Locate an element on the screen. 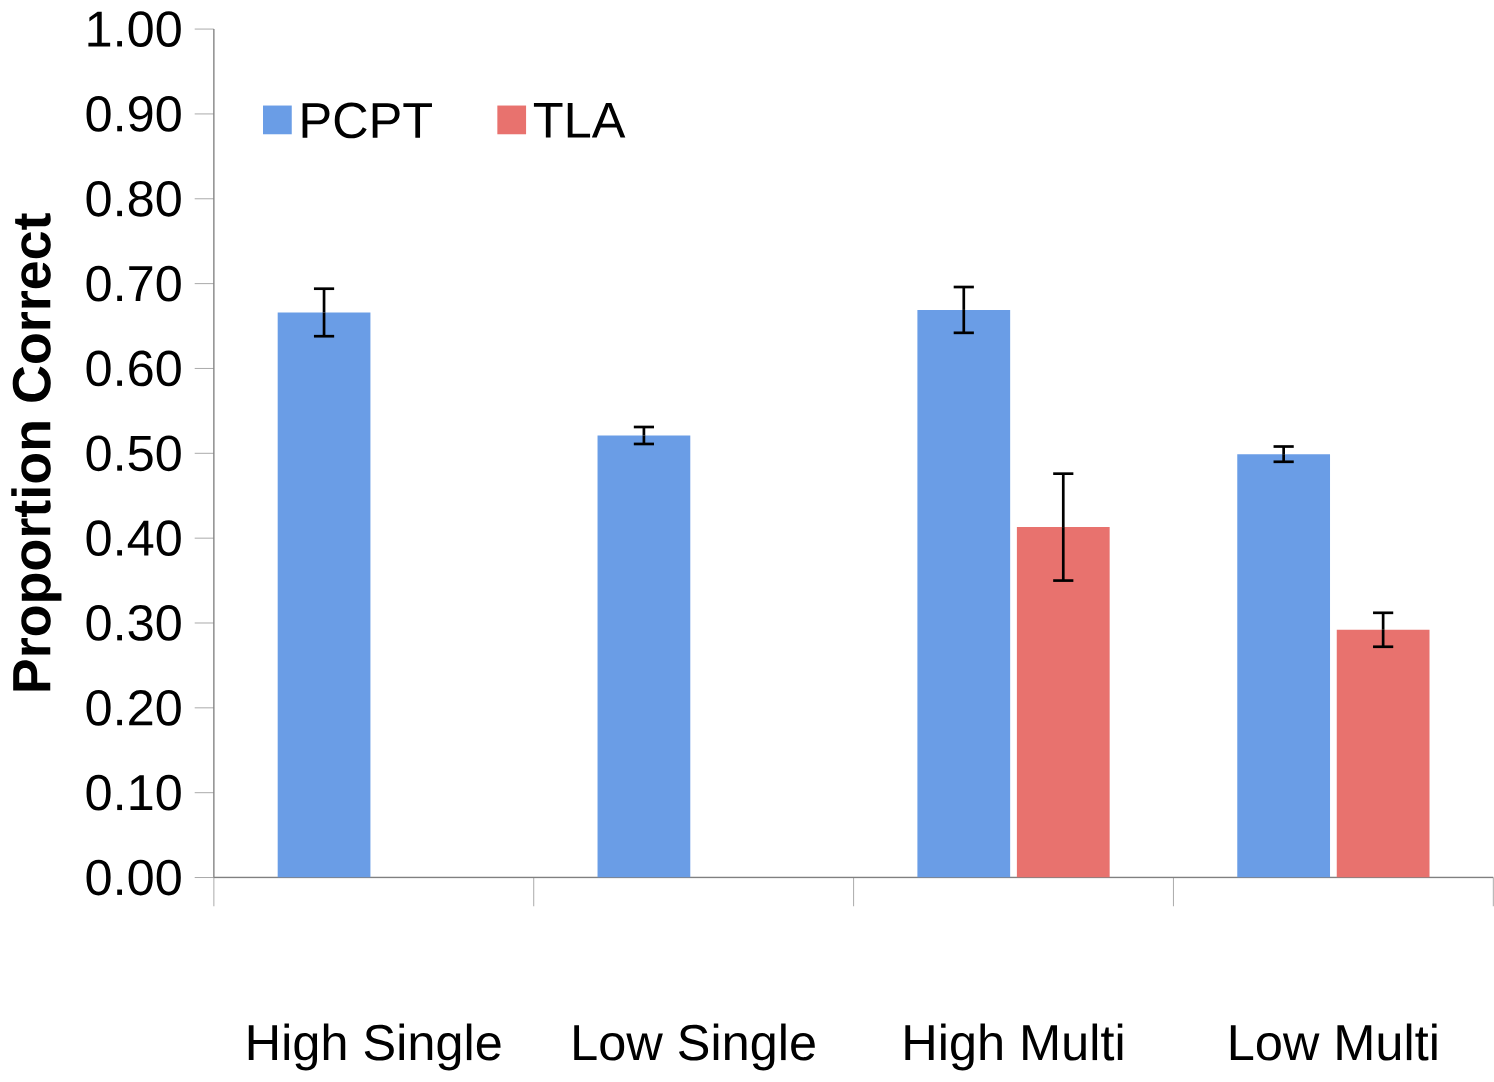 Image resolution: width=1494 pixels, height=1082 pixels. x-tick-label: High Single is located at coordinates (374, 1047).